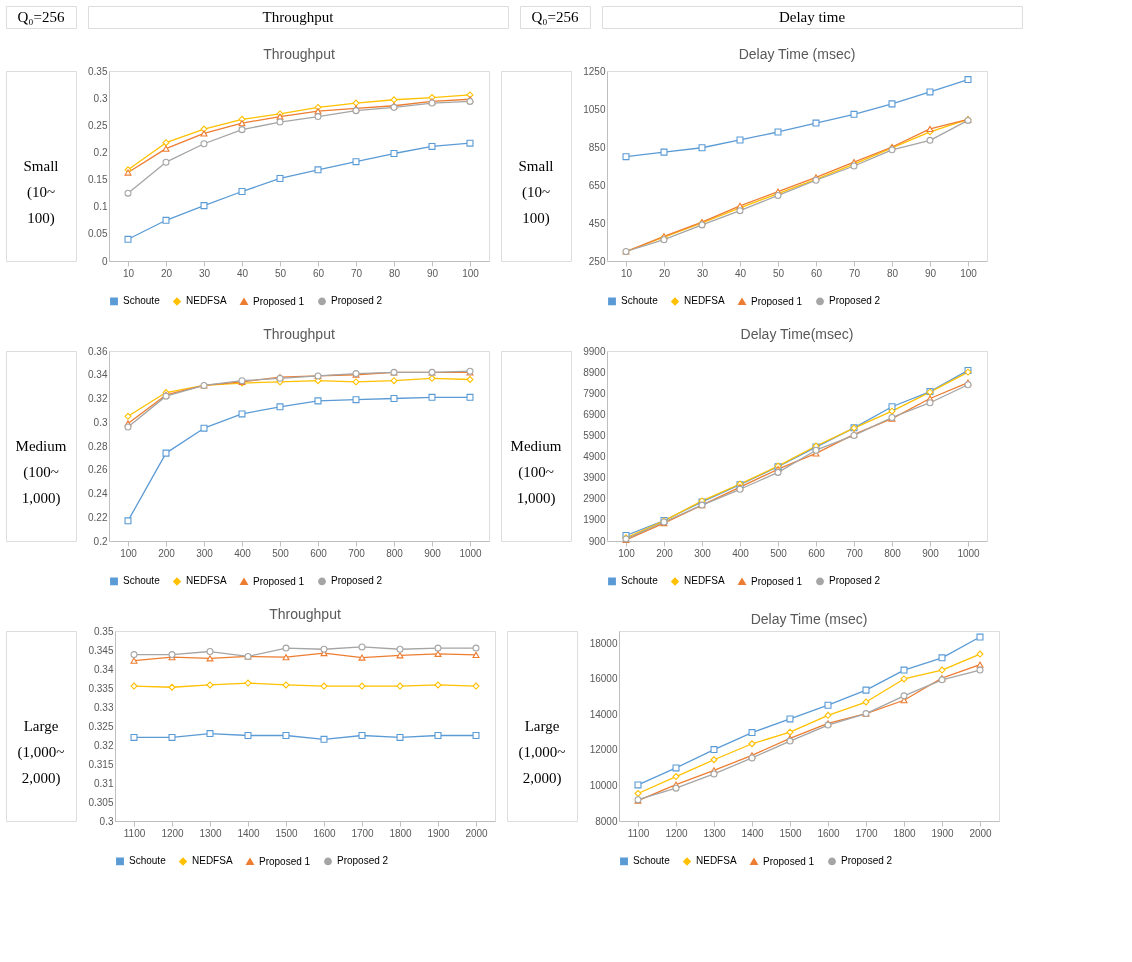  I want to click on y-tick-label: 10000, so click(603, 785).